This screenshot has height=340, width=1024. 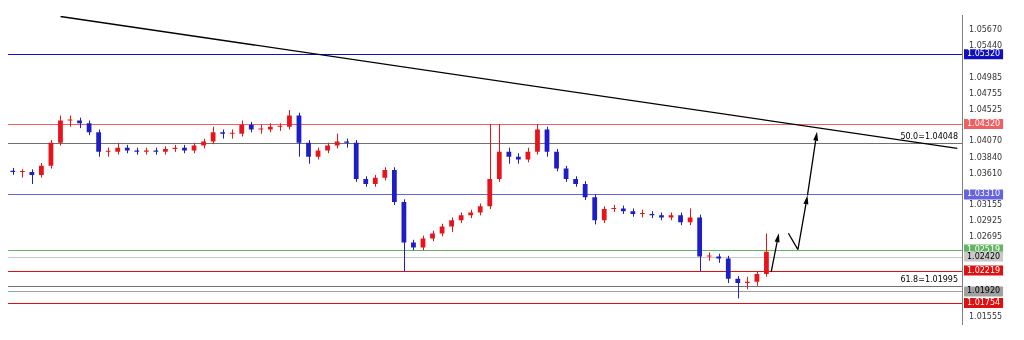 I want to click on ref-line-label: 1.03310, so click(x=984, y=194).